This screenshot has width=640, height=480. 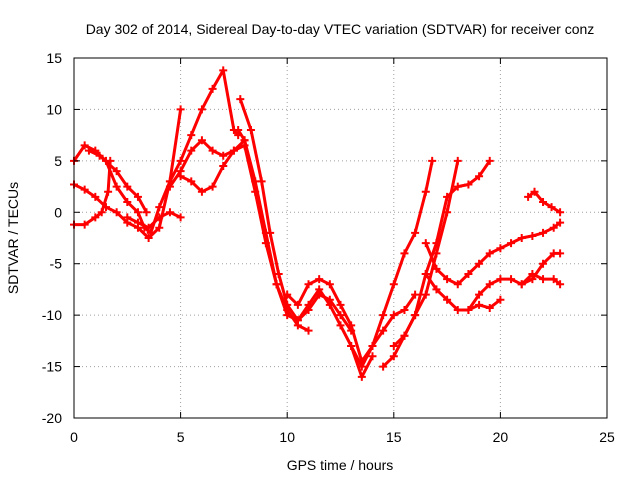 I want to click on y-tick-label: 5, so click(x=58, y=161).